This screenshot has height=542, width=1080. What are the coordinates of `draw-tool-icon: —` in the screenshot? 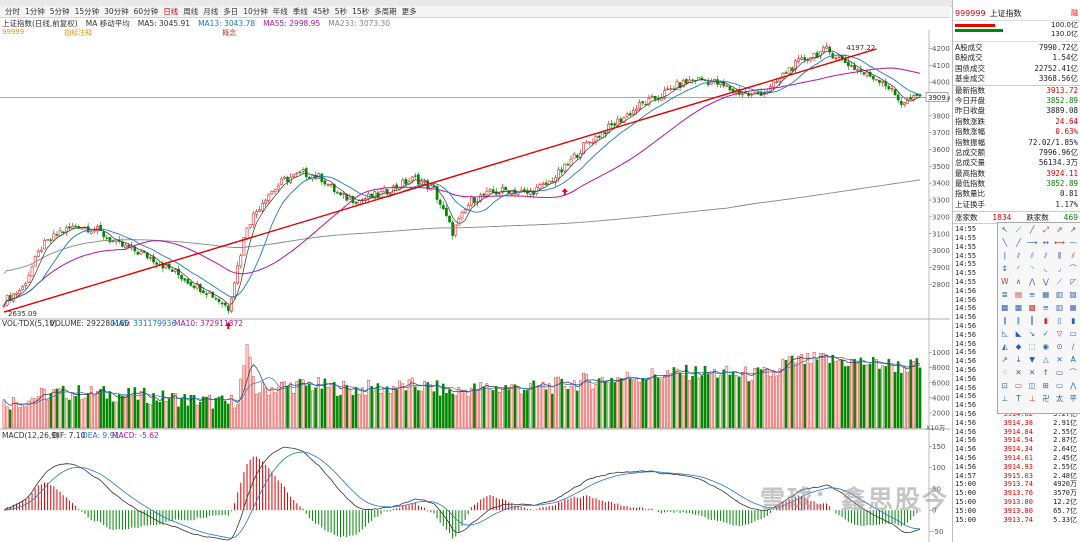 It's located at (1073, 242).